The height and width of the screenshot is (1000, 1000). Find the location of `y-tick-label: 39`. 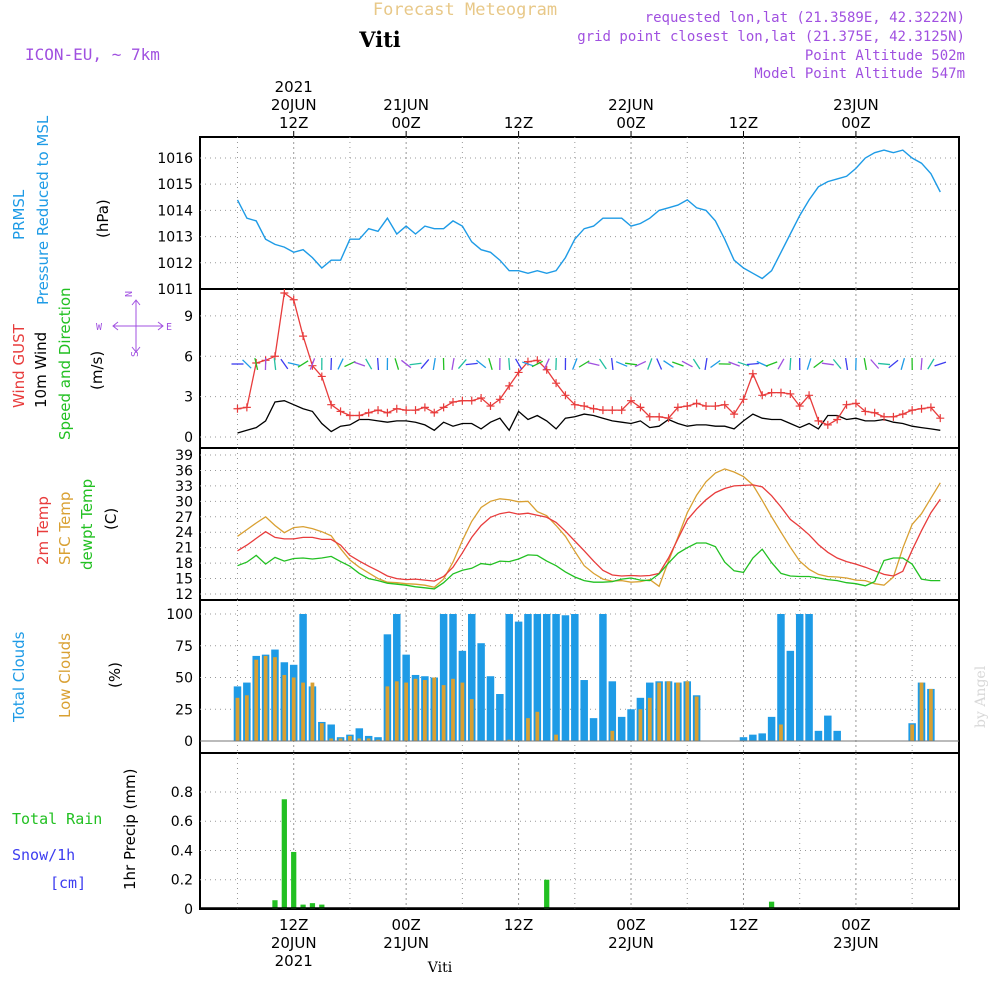

y-tick-label: 39 is located at coordinates (184, 456).